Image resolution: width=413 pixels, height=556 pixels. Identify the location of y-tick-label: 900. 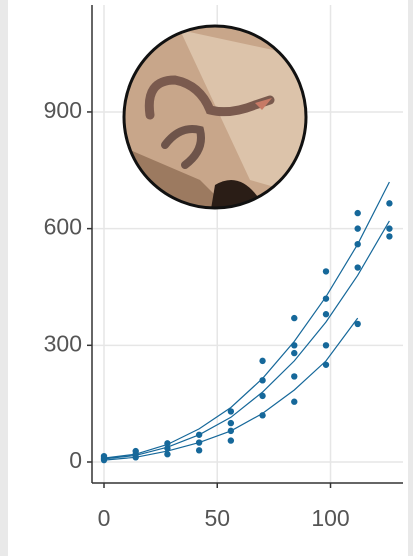
(63, 110).